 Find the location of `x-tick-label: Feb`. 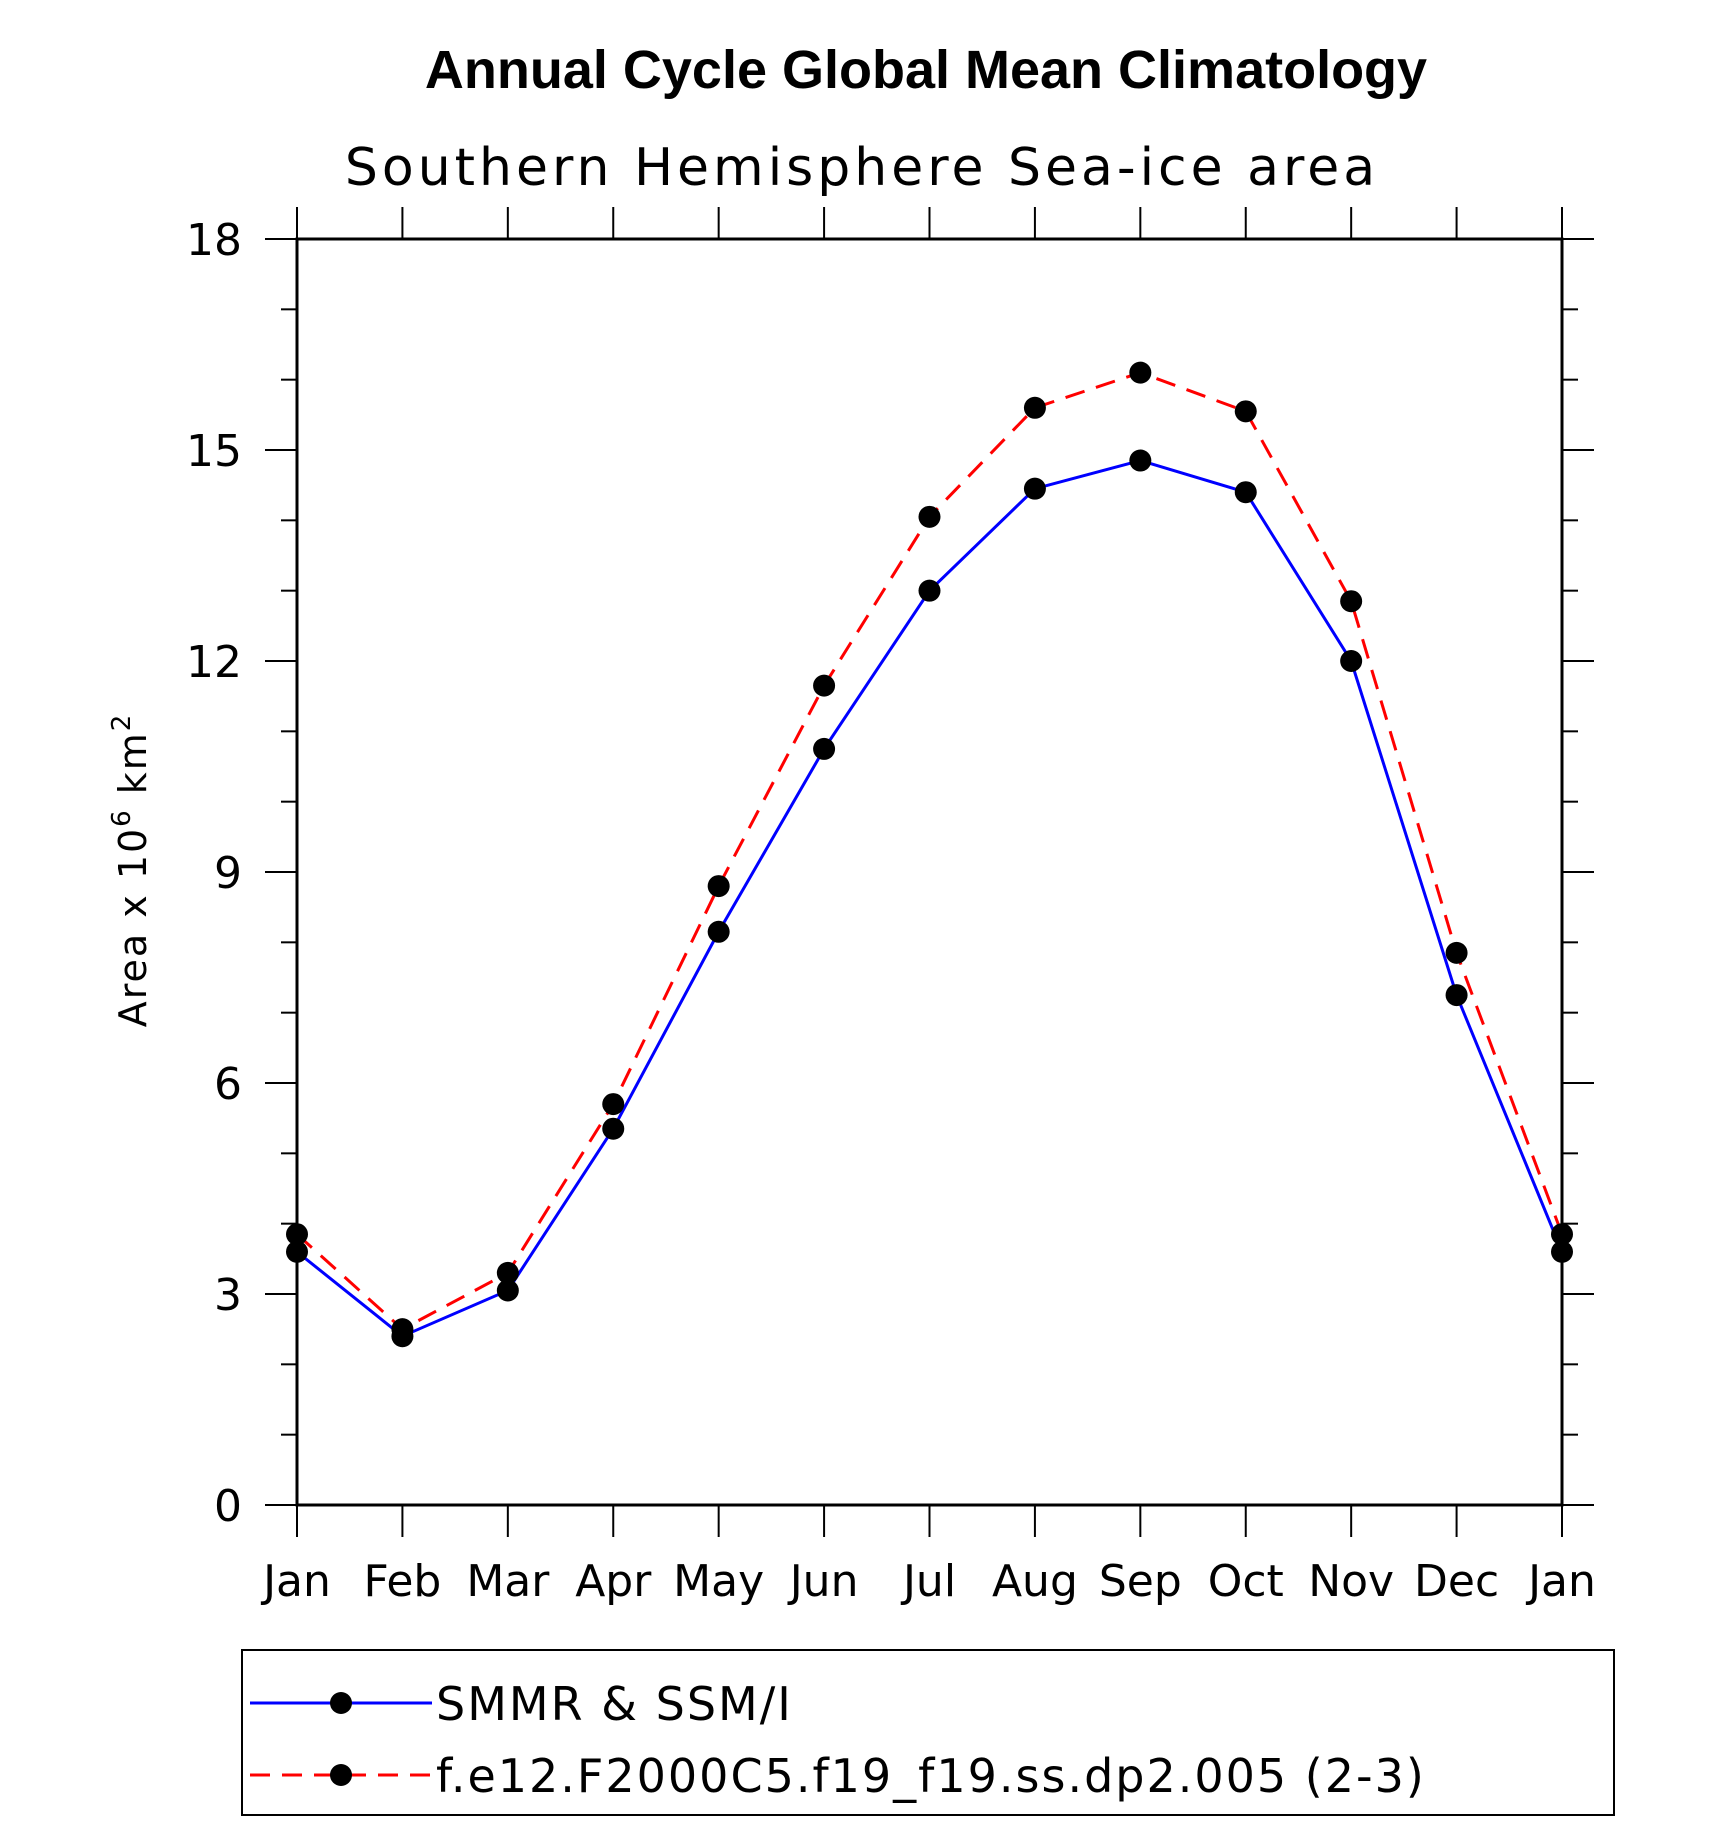

x-tick-label: Feb is located at coordinates (402, 1581).